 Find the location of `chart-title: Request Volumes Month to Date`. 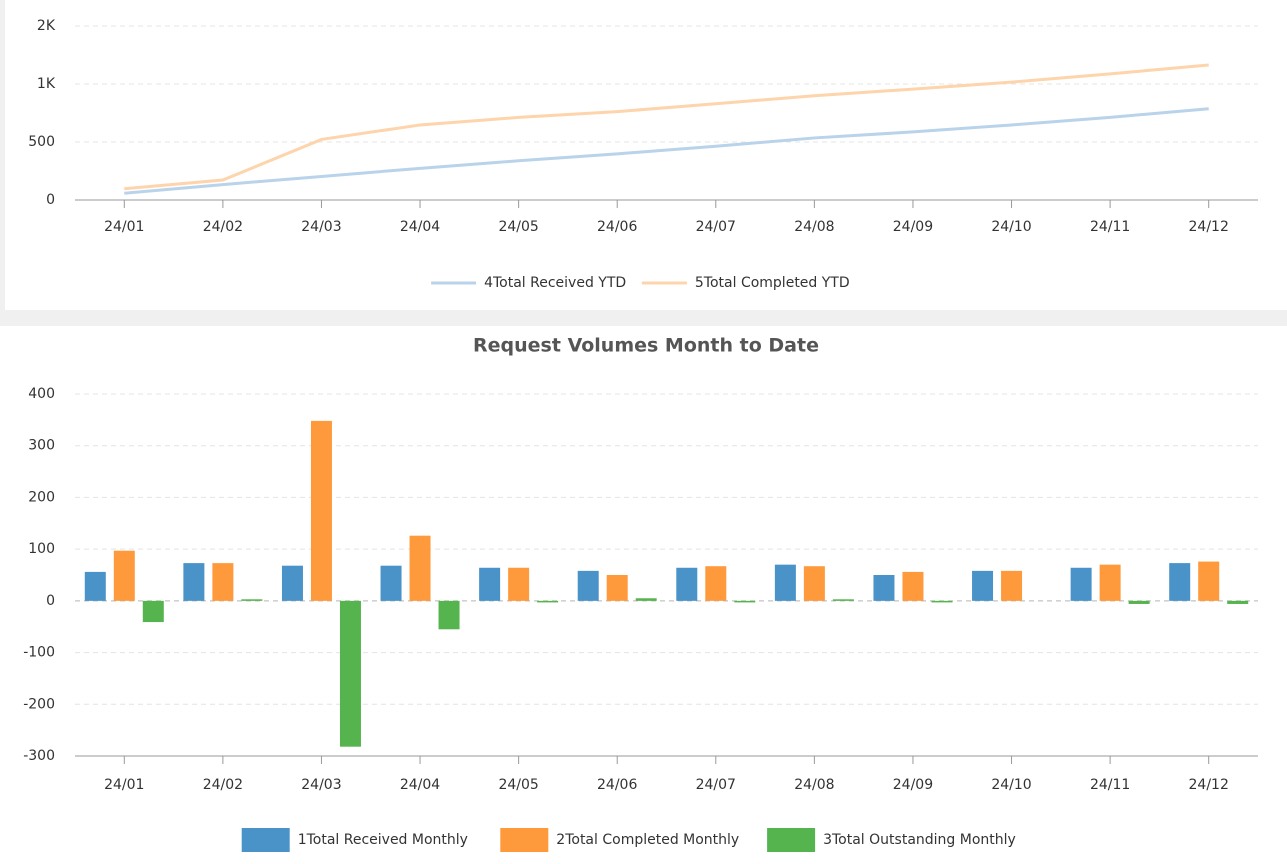

chart-title: Request Volumes Month to Date is located at coordinates (646, 346).